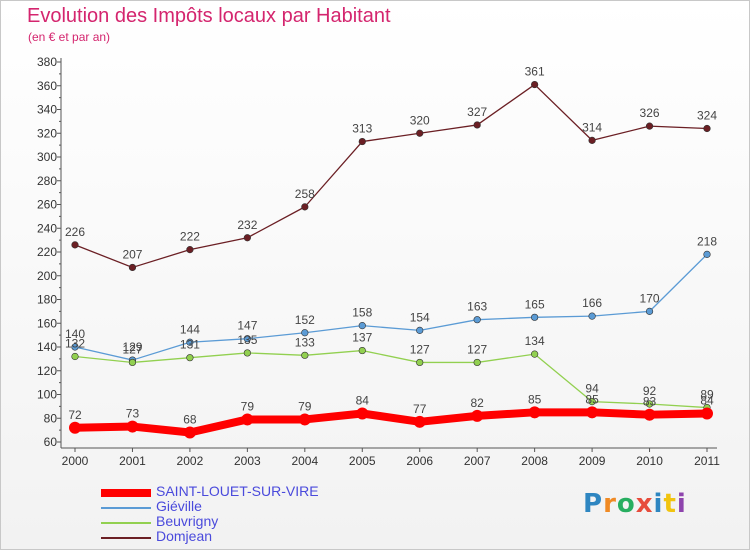 This screenshot has width=750, height=550. Describe the element at coordinates (187, 521) in the screenshot. I see `legend-label: Beuvrigny` at that location.